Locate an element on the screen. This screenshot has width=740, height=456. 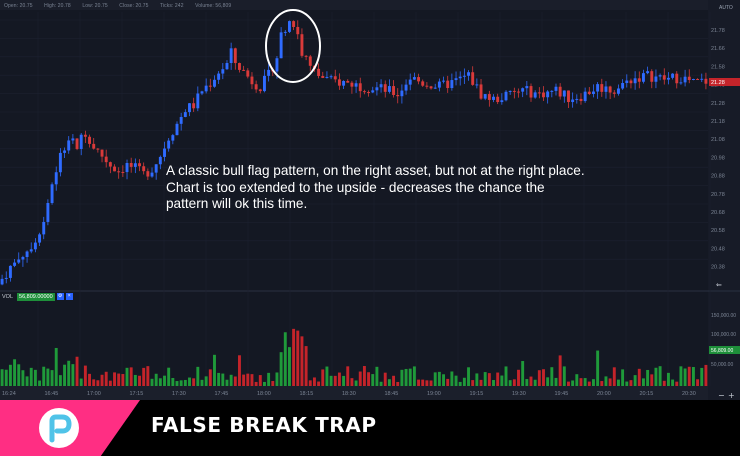
current-volume-tag is located at coordinates (724, 350).